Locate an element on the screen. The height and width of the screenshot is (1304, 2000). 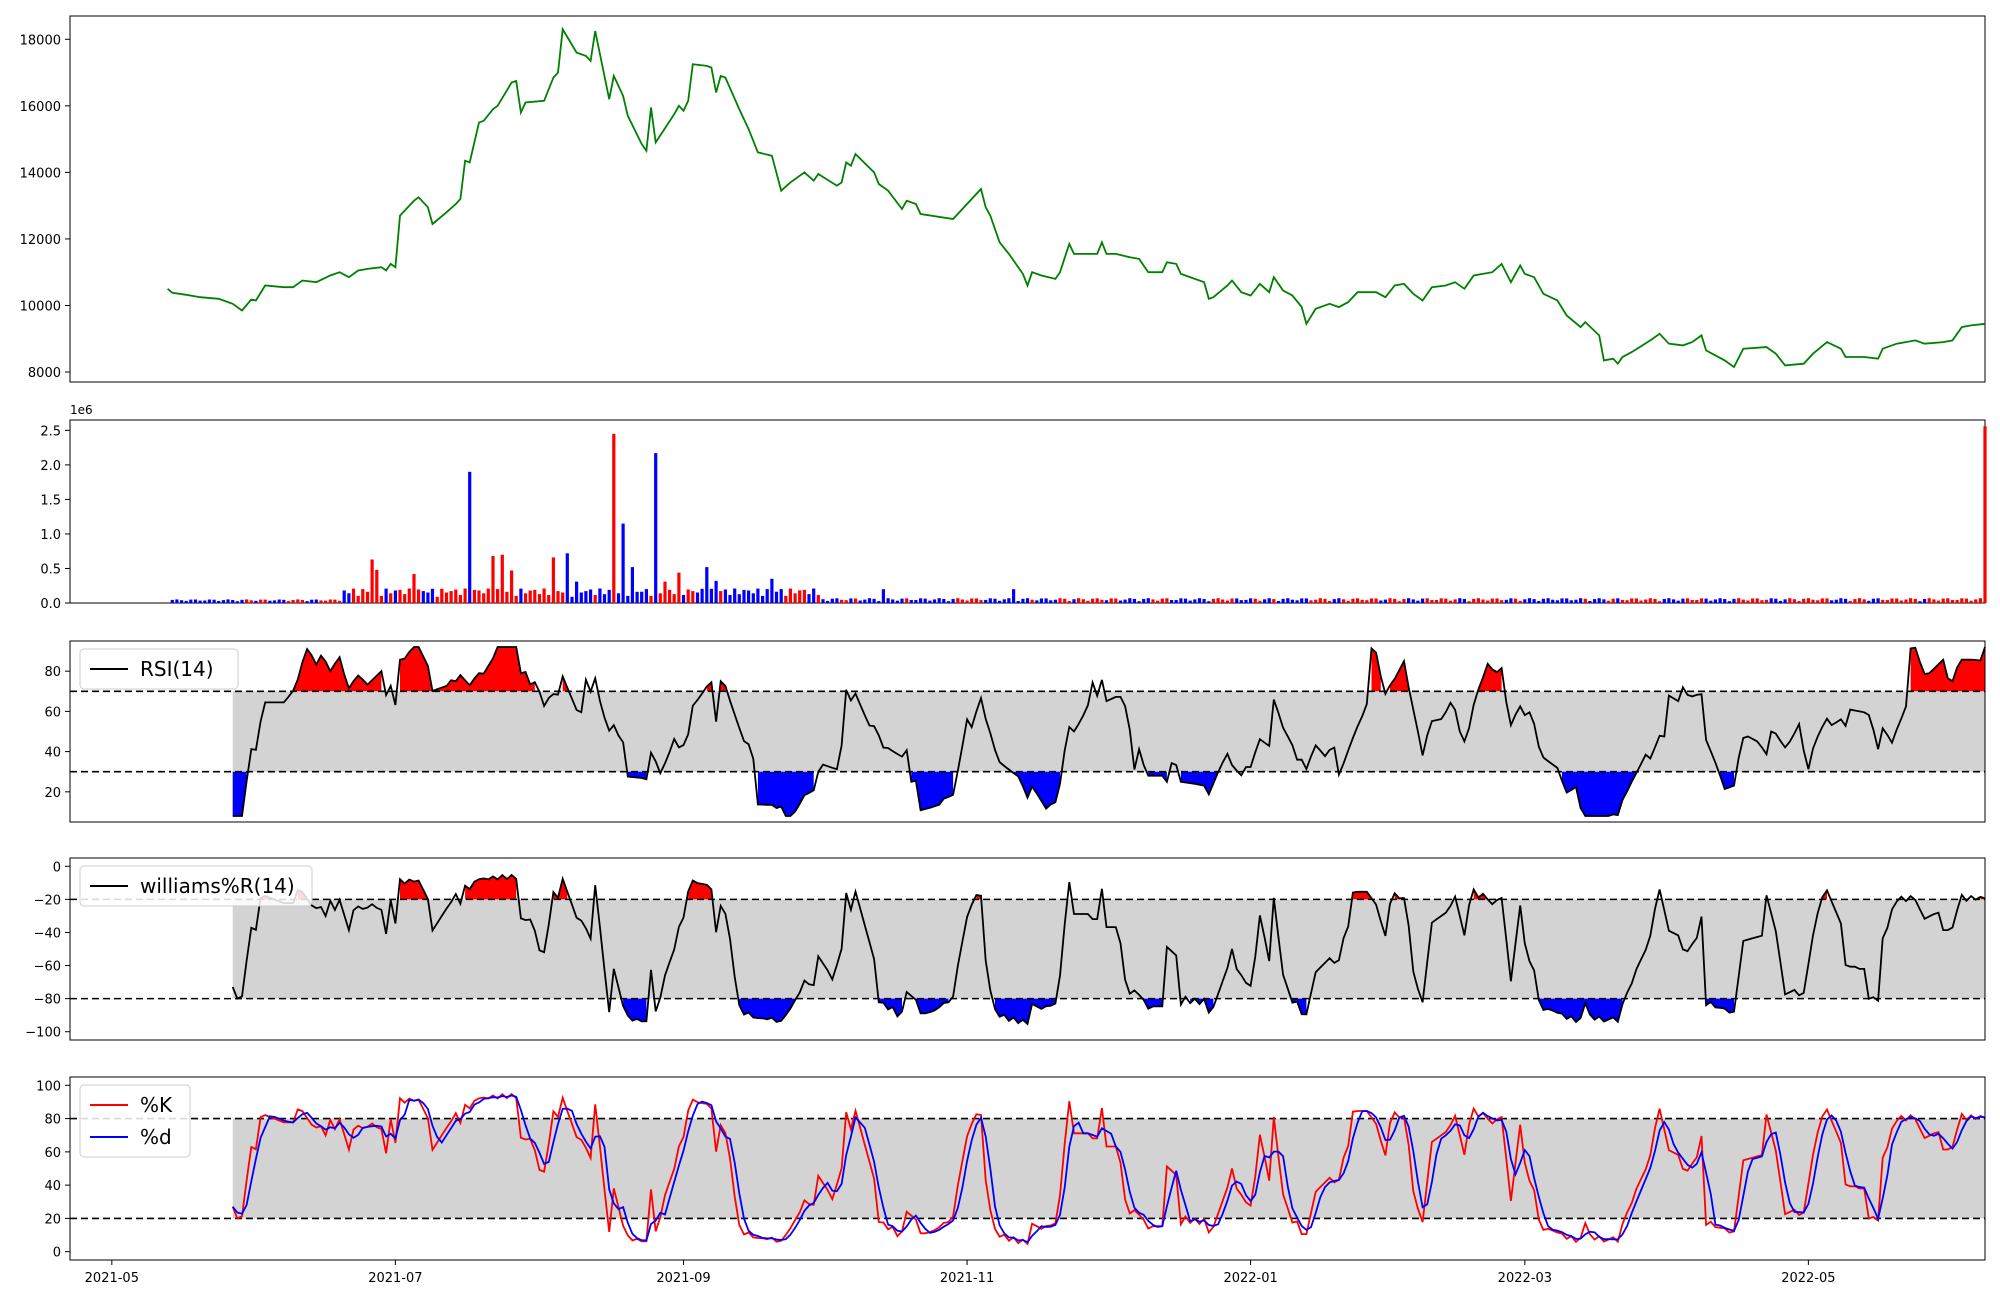
williams-neutral-band is located at coordinates (1109, 949).